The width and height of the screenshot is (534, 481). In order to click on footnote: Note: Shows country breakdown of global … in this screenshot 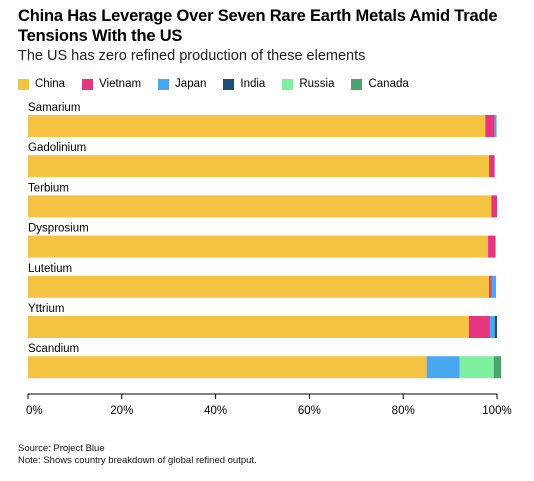, I will do `click(137, 460)`.